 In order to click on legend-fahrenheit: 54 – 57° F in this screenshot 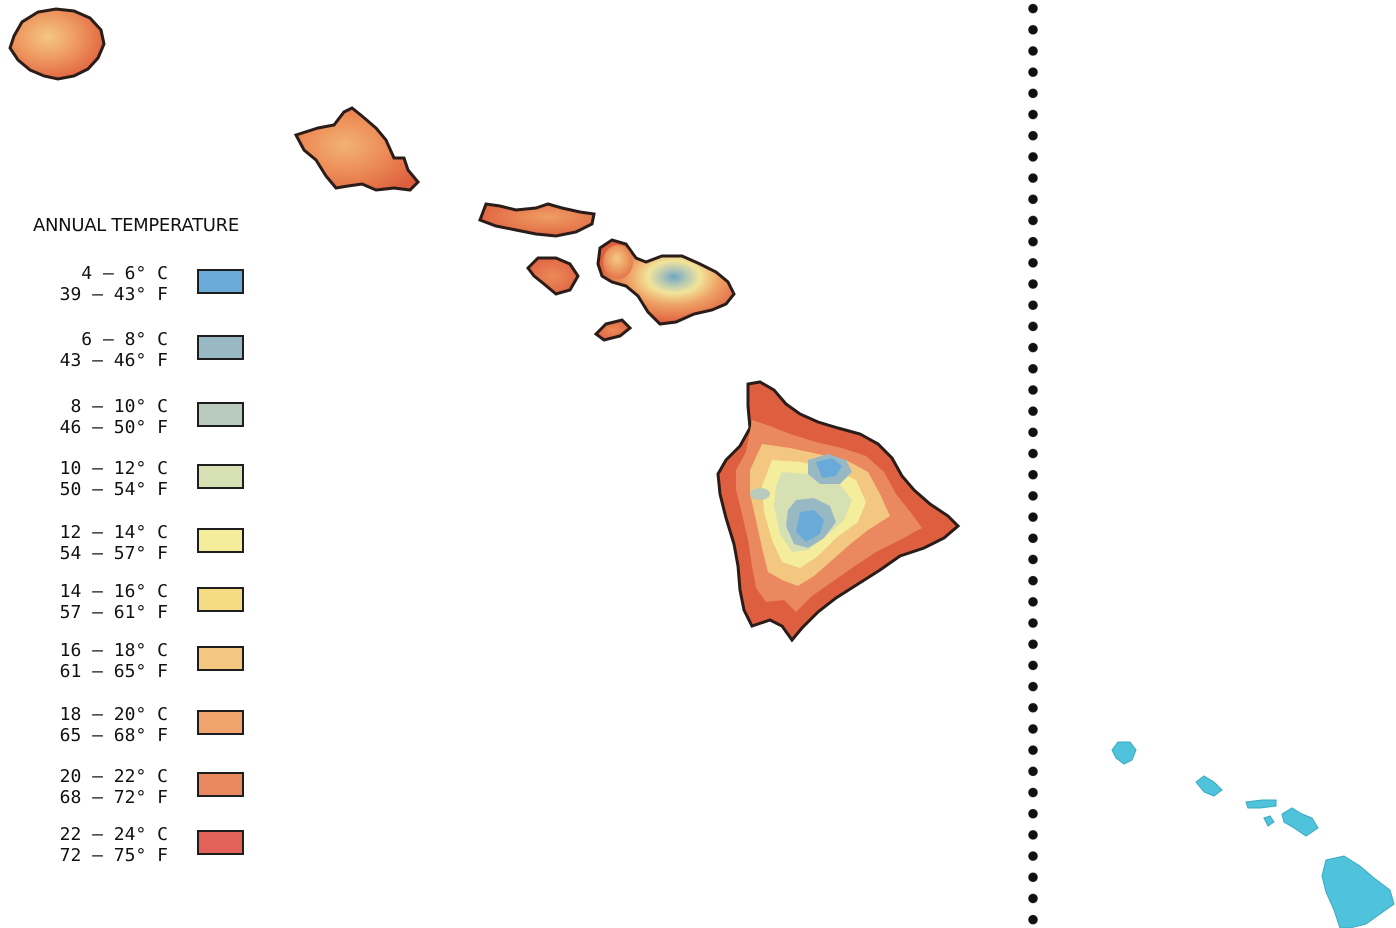, I will do `click(113, 553)`.